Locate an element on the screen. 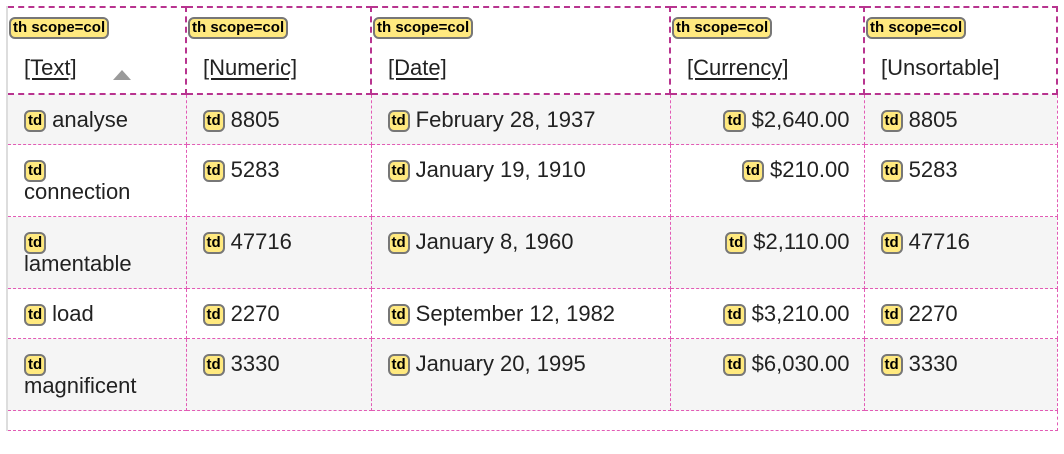 The height and width of the screenshot is (454, 1064). cell-value: January 20, 1995 is located at coordinates (500, 363).